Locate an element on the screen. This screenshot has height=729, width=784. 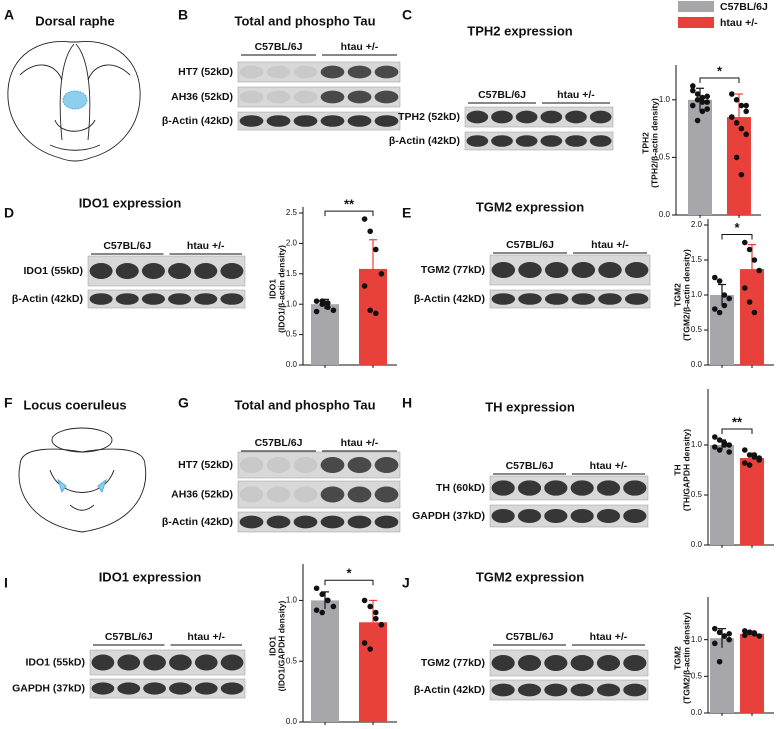
y-tick-label: 1.5 is located at coordinates (697, 259).